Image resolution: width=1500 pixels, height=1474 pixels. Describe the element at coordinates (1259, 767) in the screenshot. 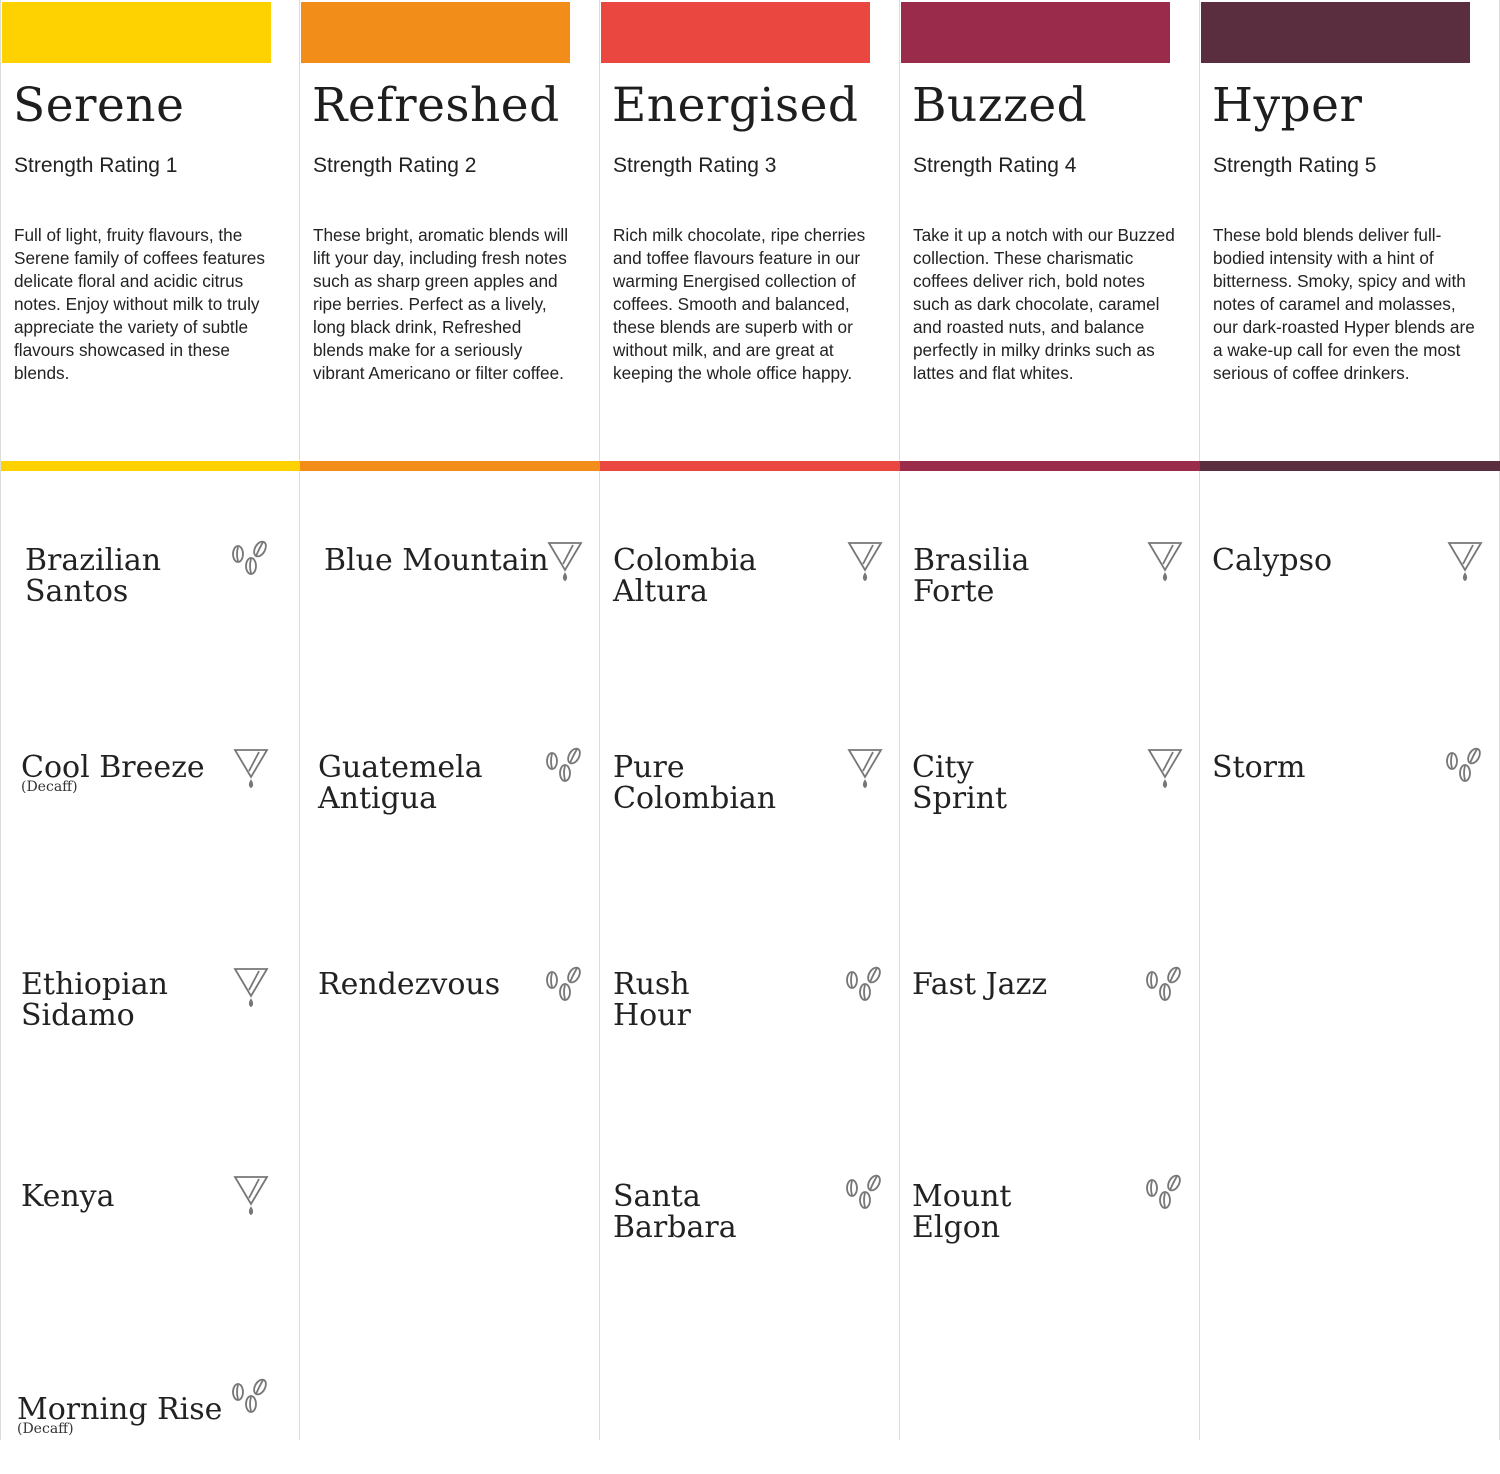

I see `coffee-name: Storm` at that location.